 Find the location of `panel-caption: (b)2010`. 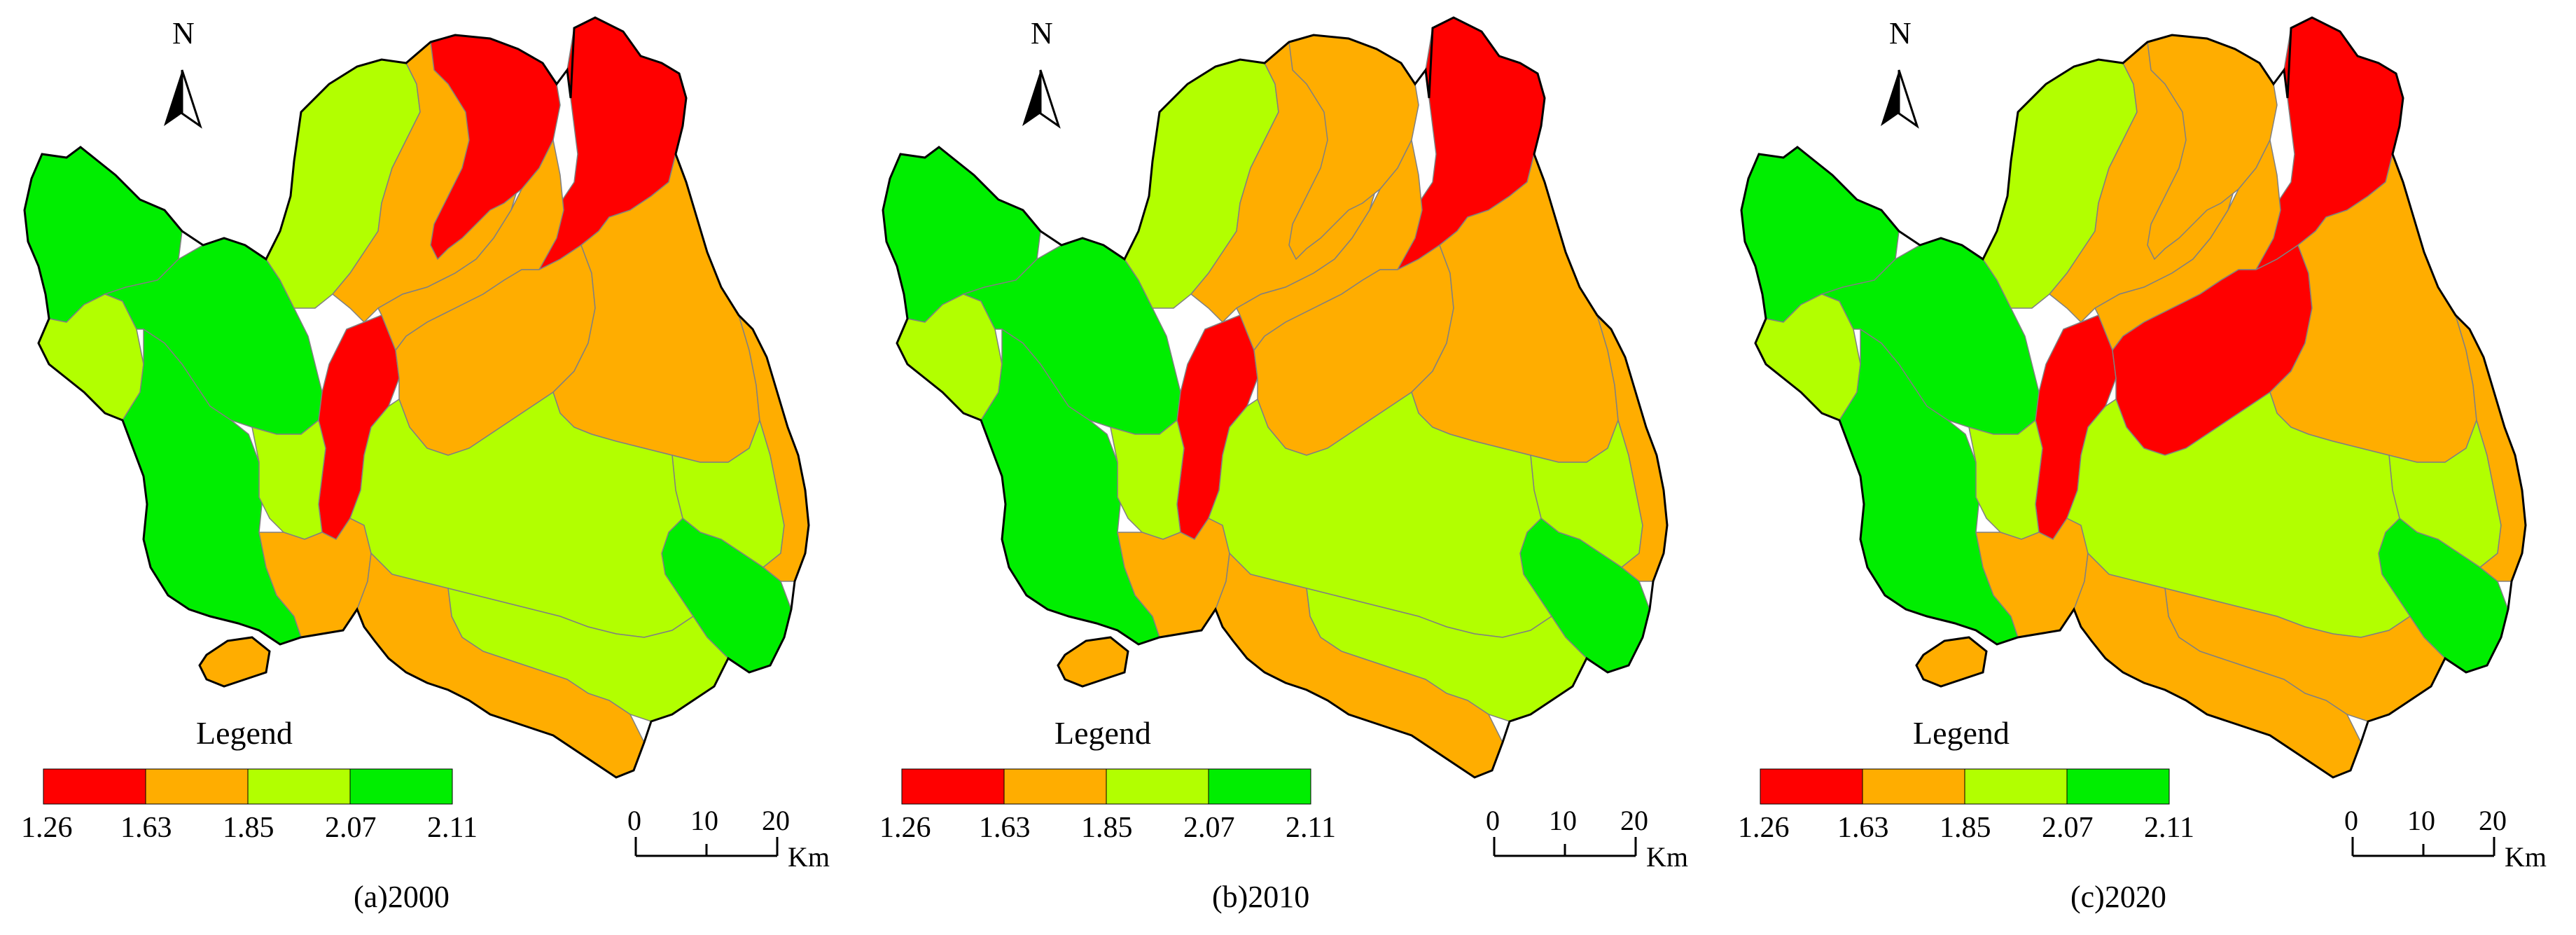

panel-caption: (b)2010 is located at coordinates (1261, 897).